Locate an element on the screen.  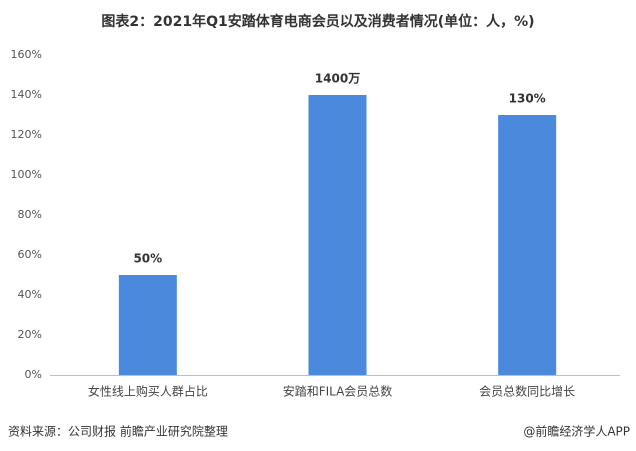
x-tick-label: 女性线上购买人群占比 is located at coordinates (148, 391).